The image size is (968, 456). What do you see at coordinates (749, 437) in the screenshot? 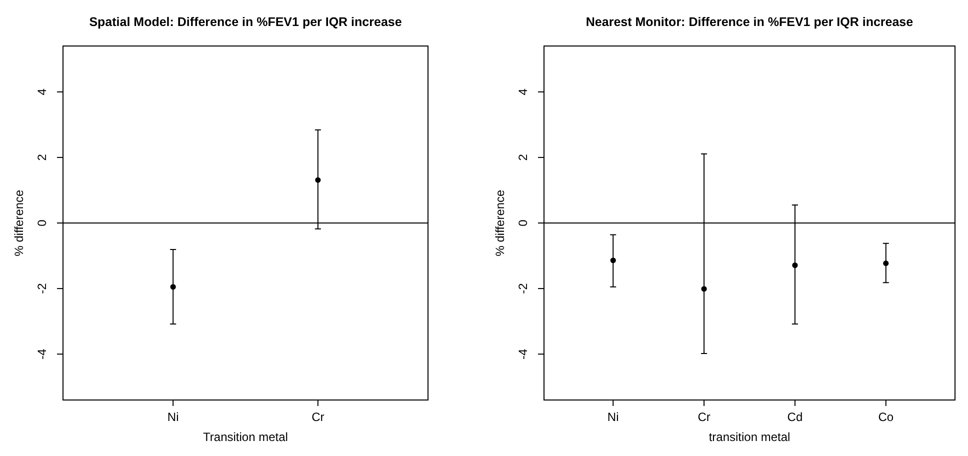
I see `x-axis-title: transition metal` at bounding box center [749, 437].